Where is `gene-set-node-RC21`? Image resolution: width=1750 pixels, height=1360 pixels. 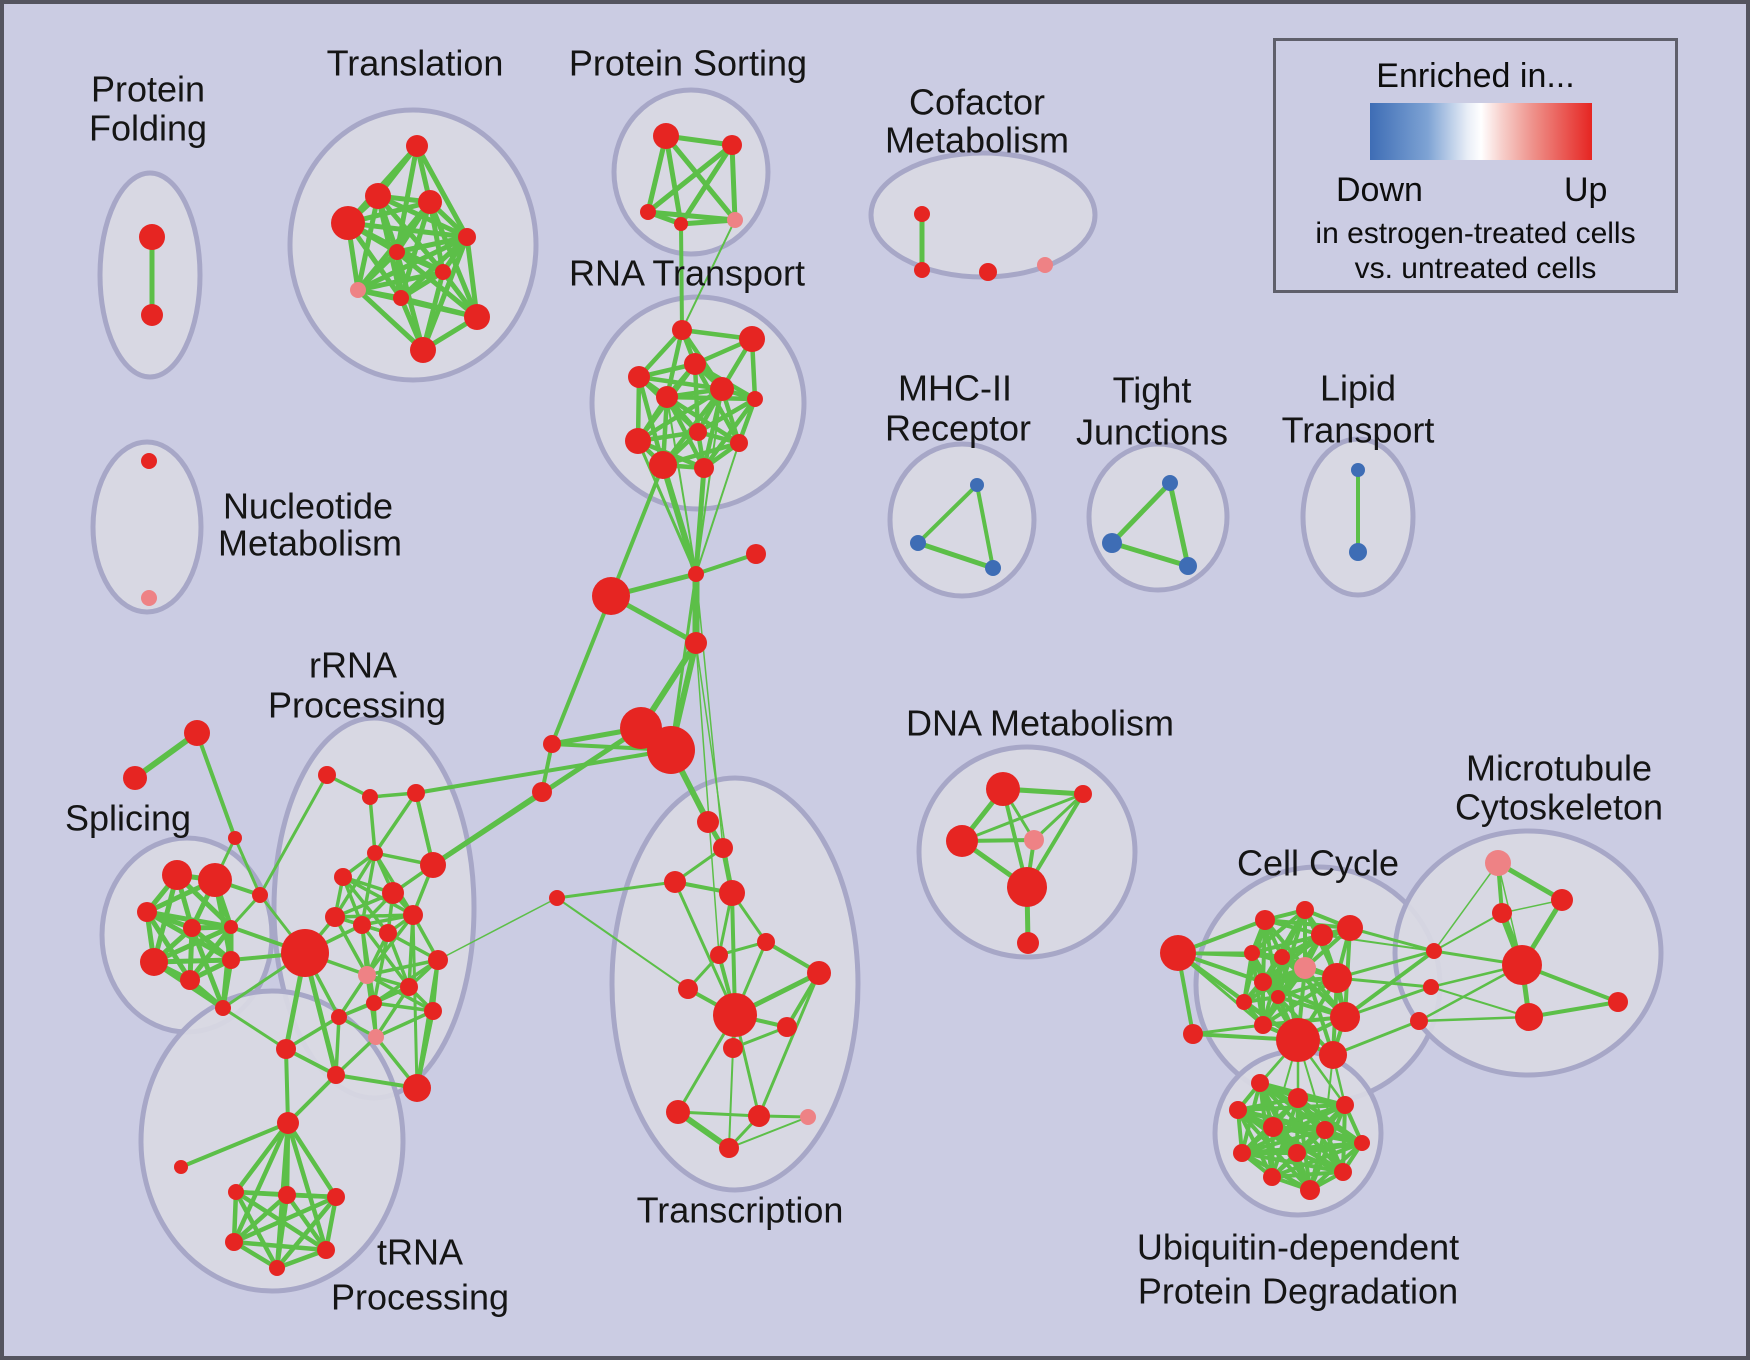 gene-set-node-RC21 is located at coordinates (417, 1088).